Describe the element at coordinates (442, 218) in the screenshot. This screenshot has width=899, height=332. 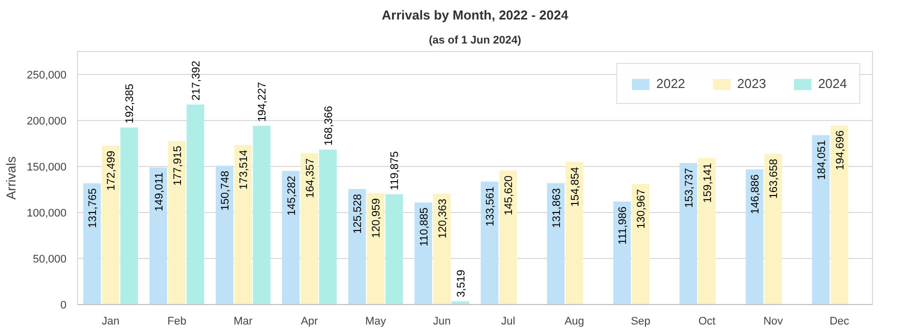
I see `data-label: 120,363` at that location.